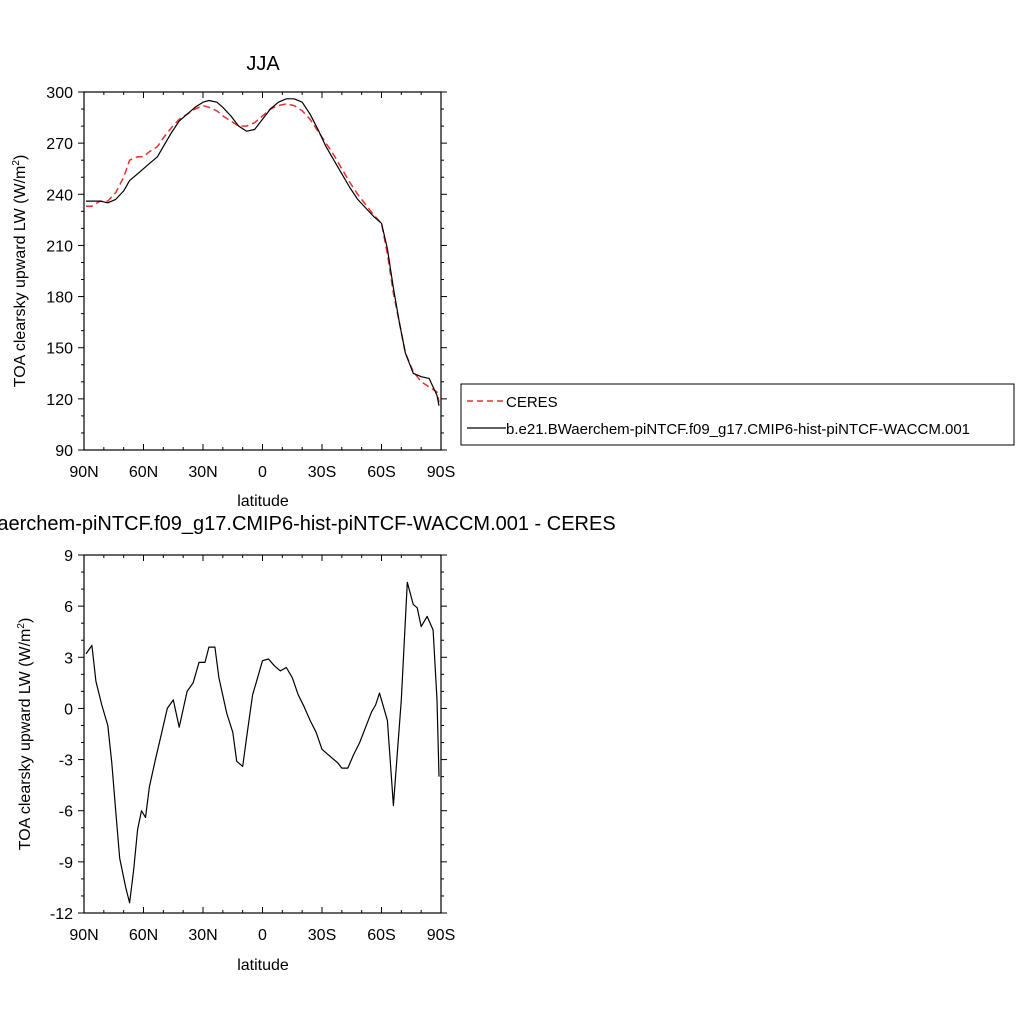 The image size is (1024, 1024). What do you see at coordinates (59, 400) in the screenshot?
I see `y-tick-label: 120` at bounding box center [59, 400].